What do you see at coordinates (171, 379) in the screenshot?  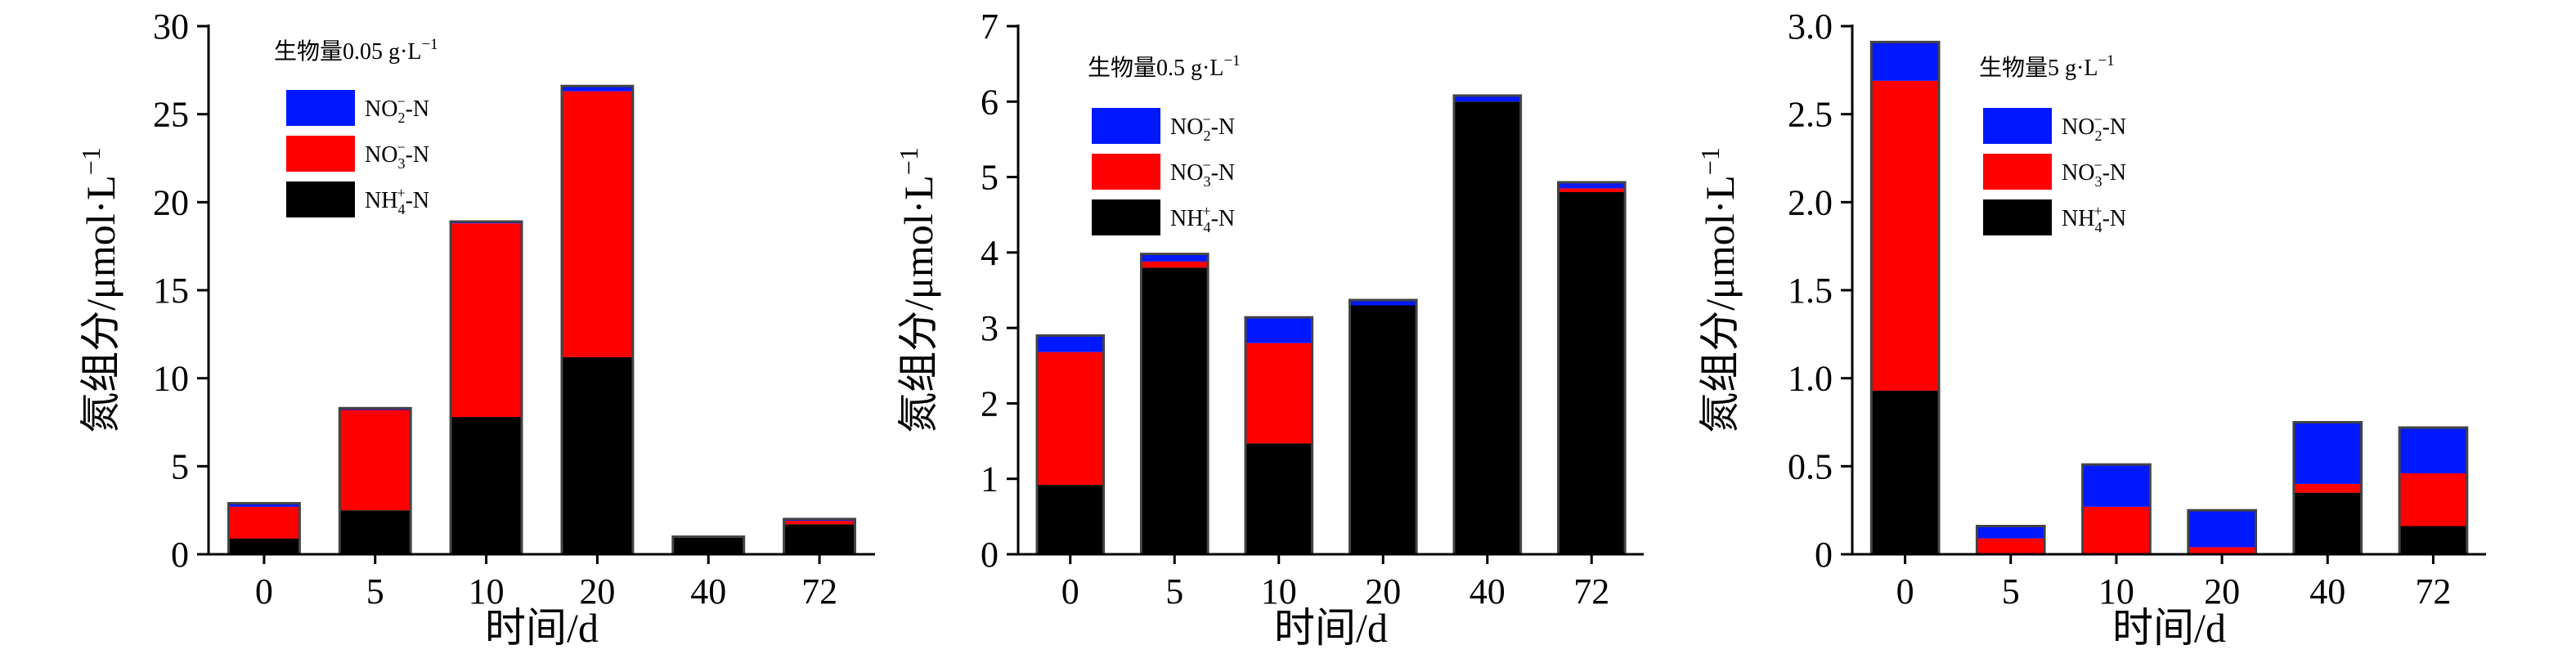 I see `y-tick-label: 10` at bounding box center [171, 379].